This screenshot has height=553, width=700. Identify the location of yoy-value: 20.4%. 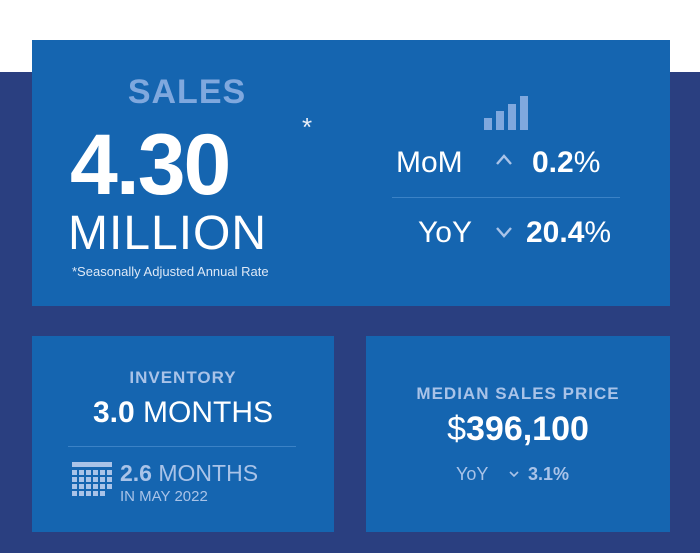
(568, 233).